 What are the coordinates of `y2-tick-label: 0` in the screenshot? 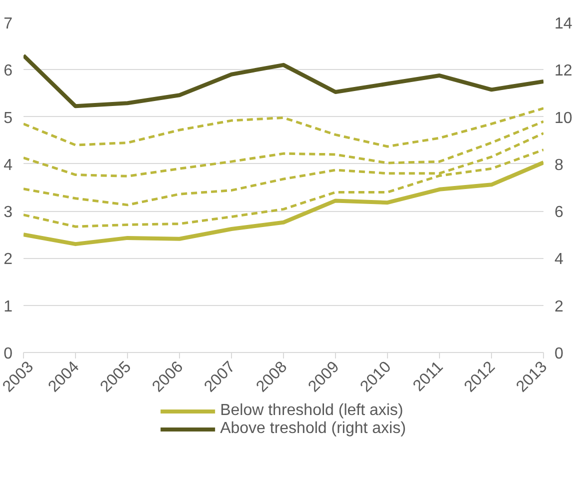 It's located at (559, 354).